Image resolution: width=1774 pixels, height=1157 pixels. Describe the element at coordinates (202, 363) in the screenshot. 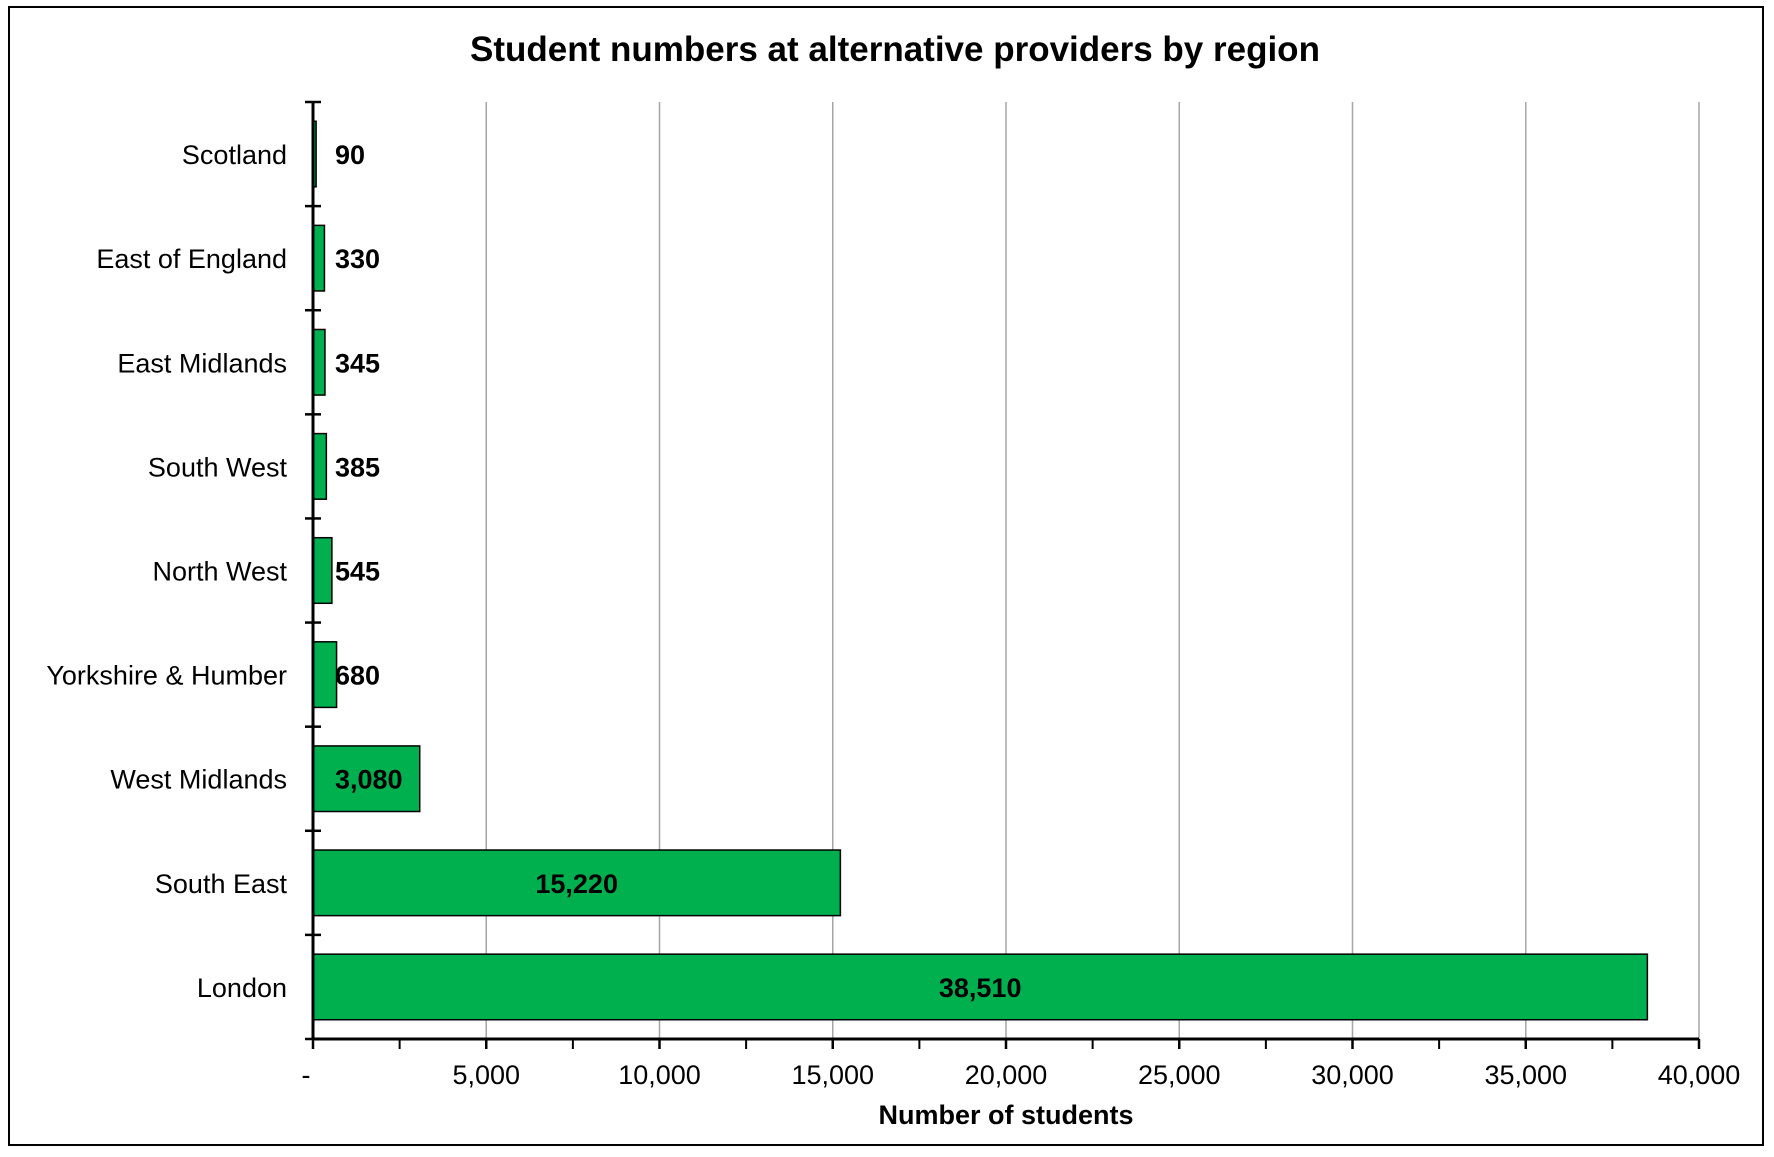

I see `category-label: East Midlands` at that location.